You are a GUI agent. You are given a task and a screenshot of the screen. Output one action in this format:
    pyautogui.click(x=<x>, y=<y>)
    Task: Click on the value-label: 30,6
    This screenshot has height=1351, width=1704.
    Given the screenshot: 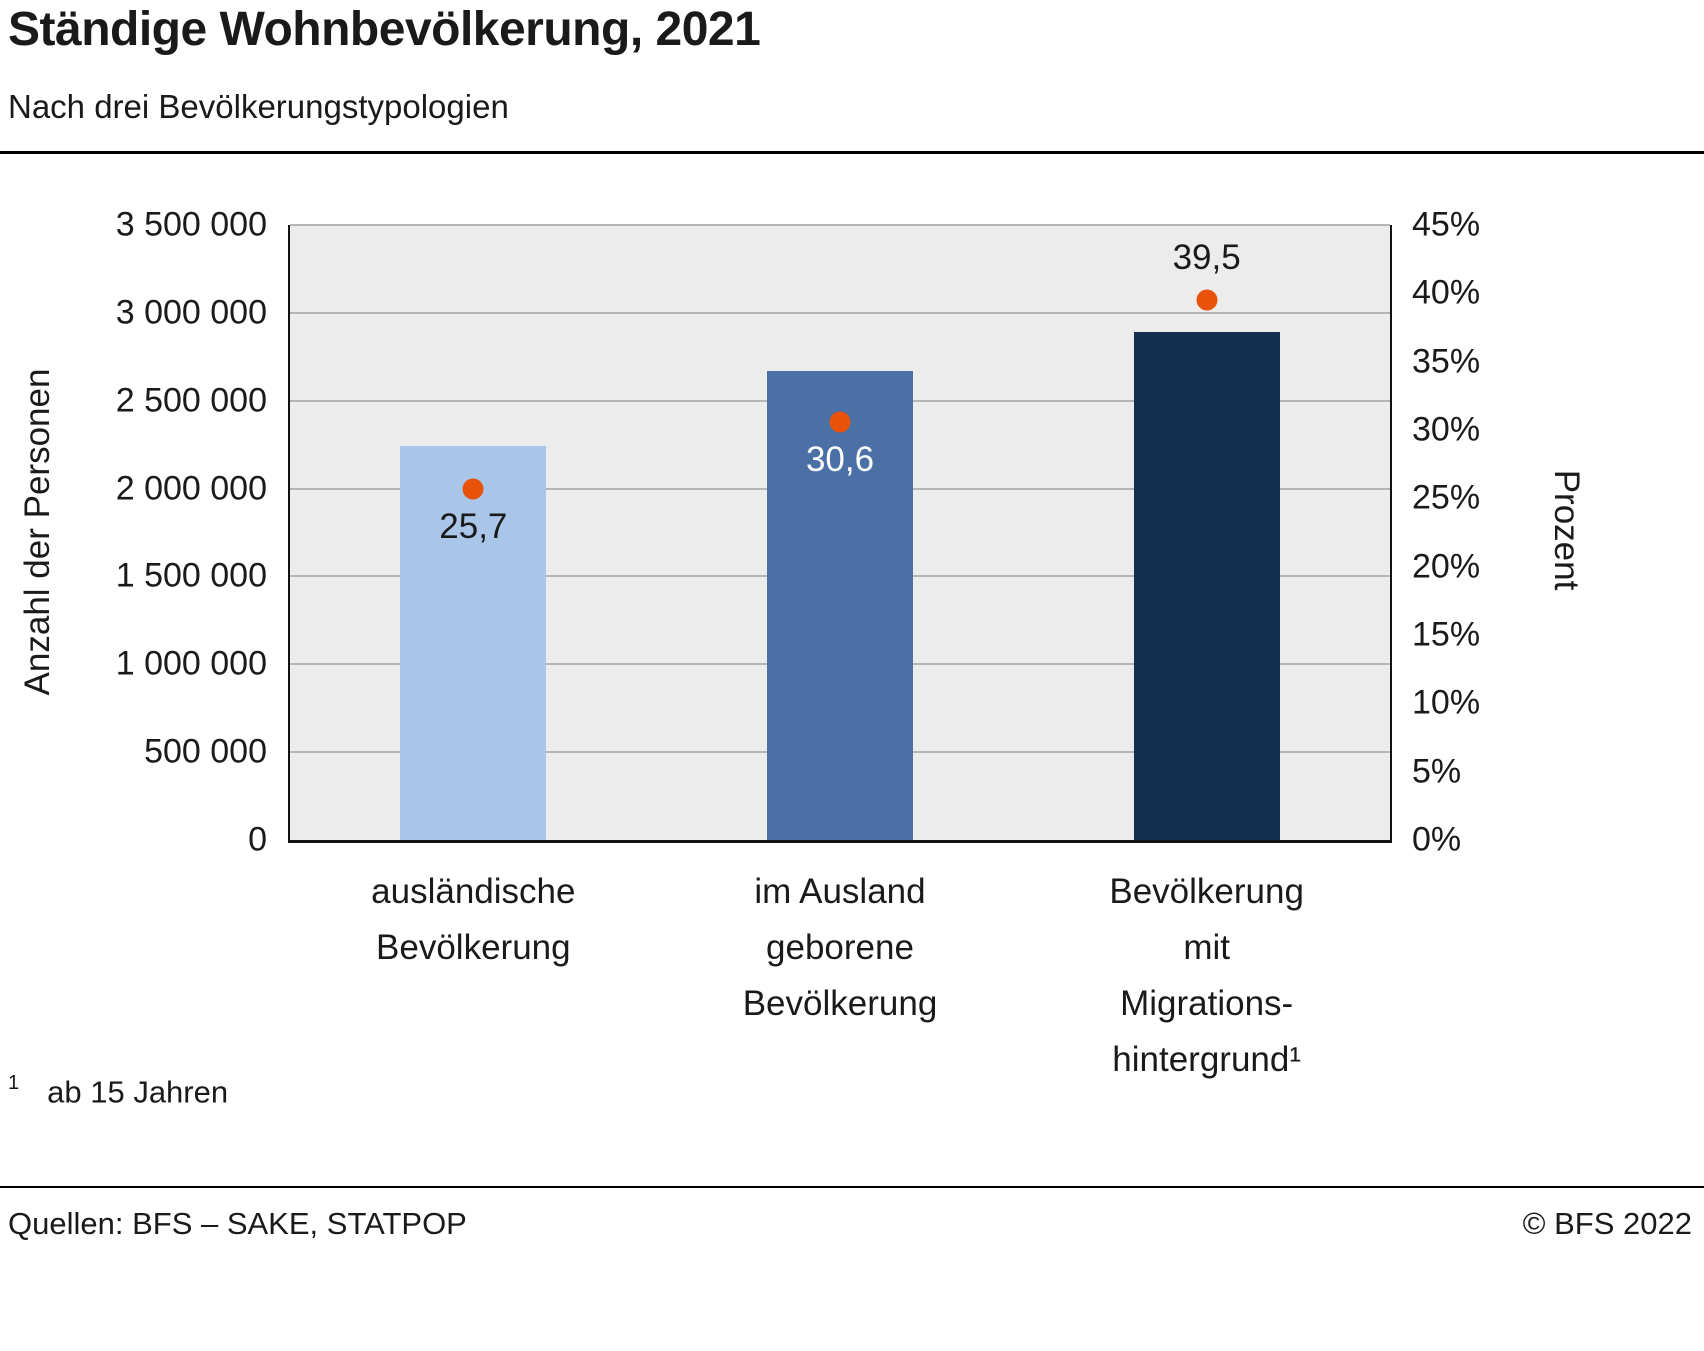 What is the action you would take?
    pyautogui.click(x=840, y=459)
    